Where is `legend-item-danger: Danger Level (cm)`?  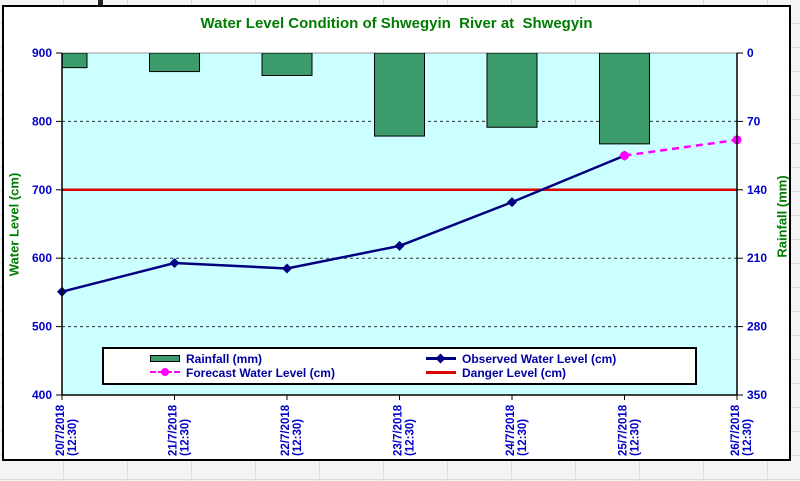 legend-item-danger: Danger Level (cm) is located at coordinates (496, 372).